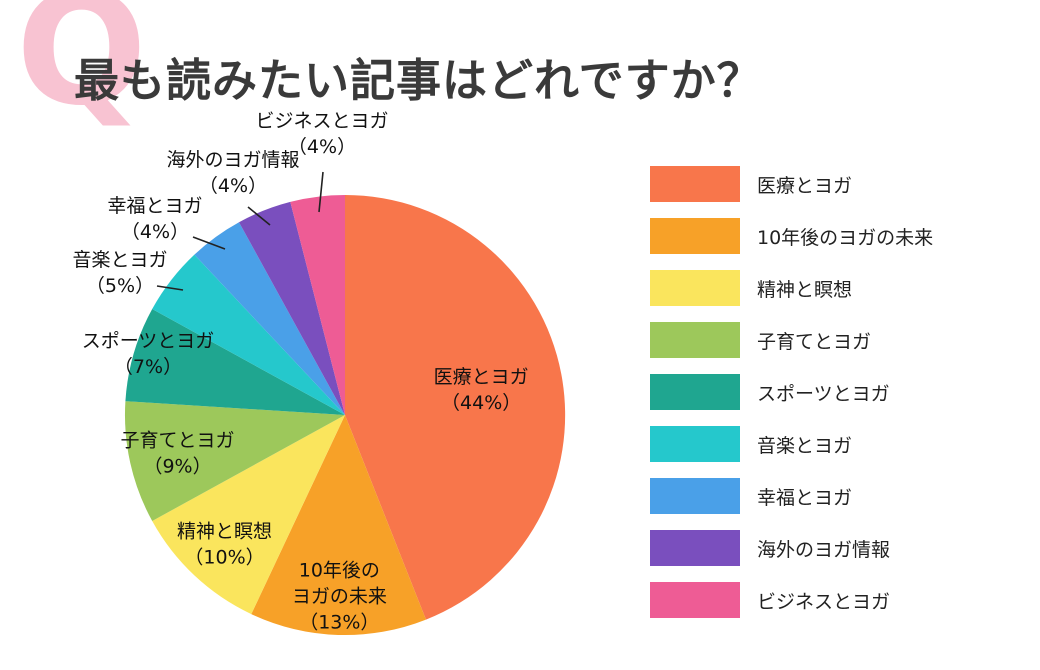 This screenshot has height=670, width=1040. Describe the element at coordinates (148, 354) in the screenshot. I see `pie-slice-label: スポーツとヨガ（7%）` at that location.